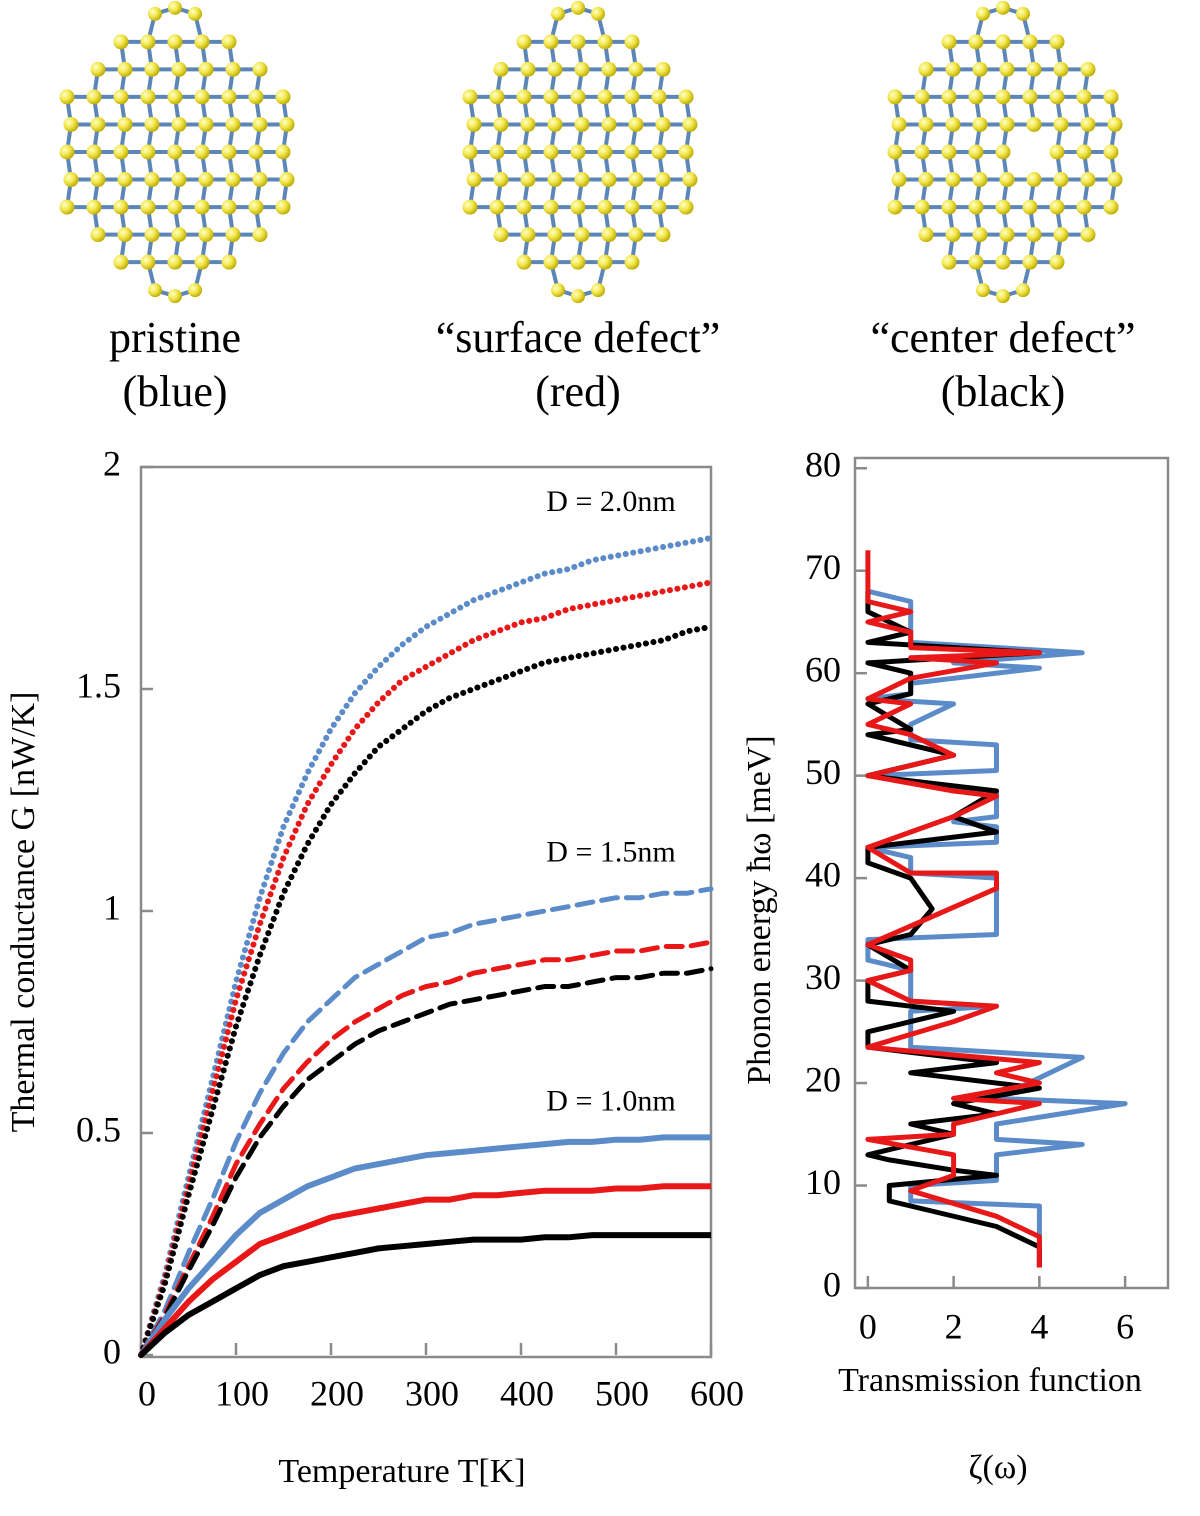 The width and height of the screenshot is (1200, 1516). What do you see at coordinates (759, 909) in the screenshot?
I see `y-axis-label: Phonon energy ħω [meV]` at bounding box center [759, 909].